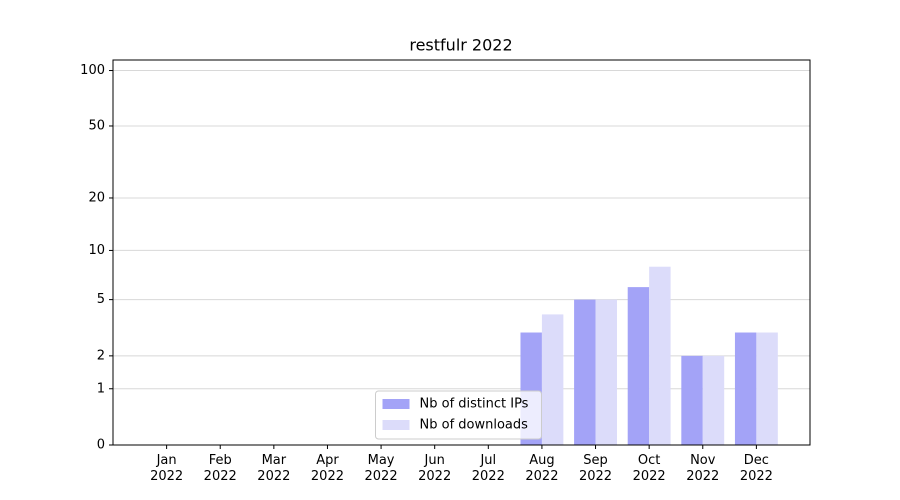  Describe the element at coordinates (756, 468) in the screenshot. I see `x-tick-label: Dec 2022` at that location.